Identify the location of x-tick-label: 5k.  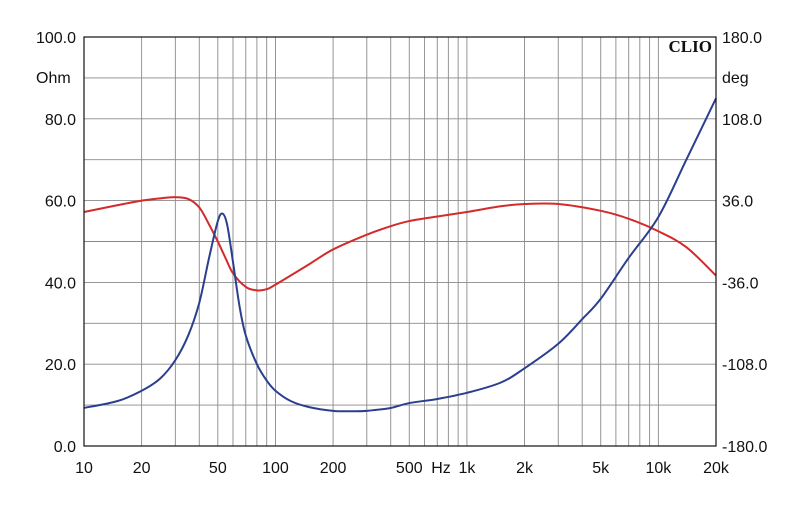
(601, 468).